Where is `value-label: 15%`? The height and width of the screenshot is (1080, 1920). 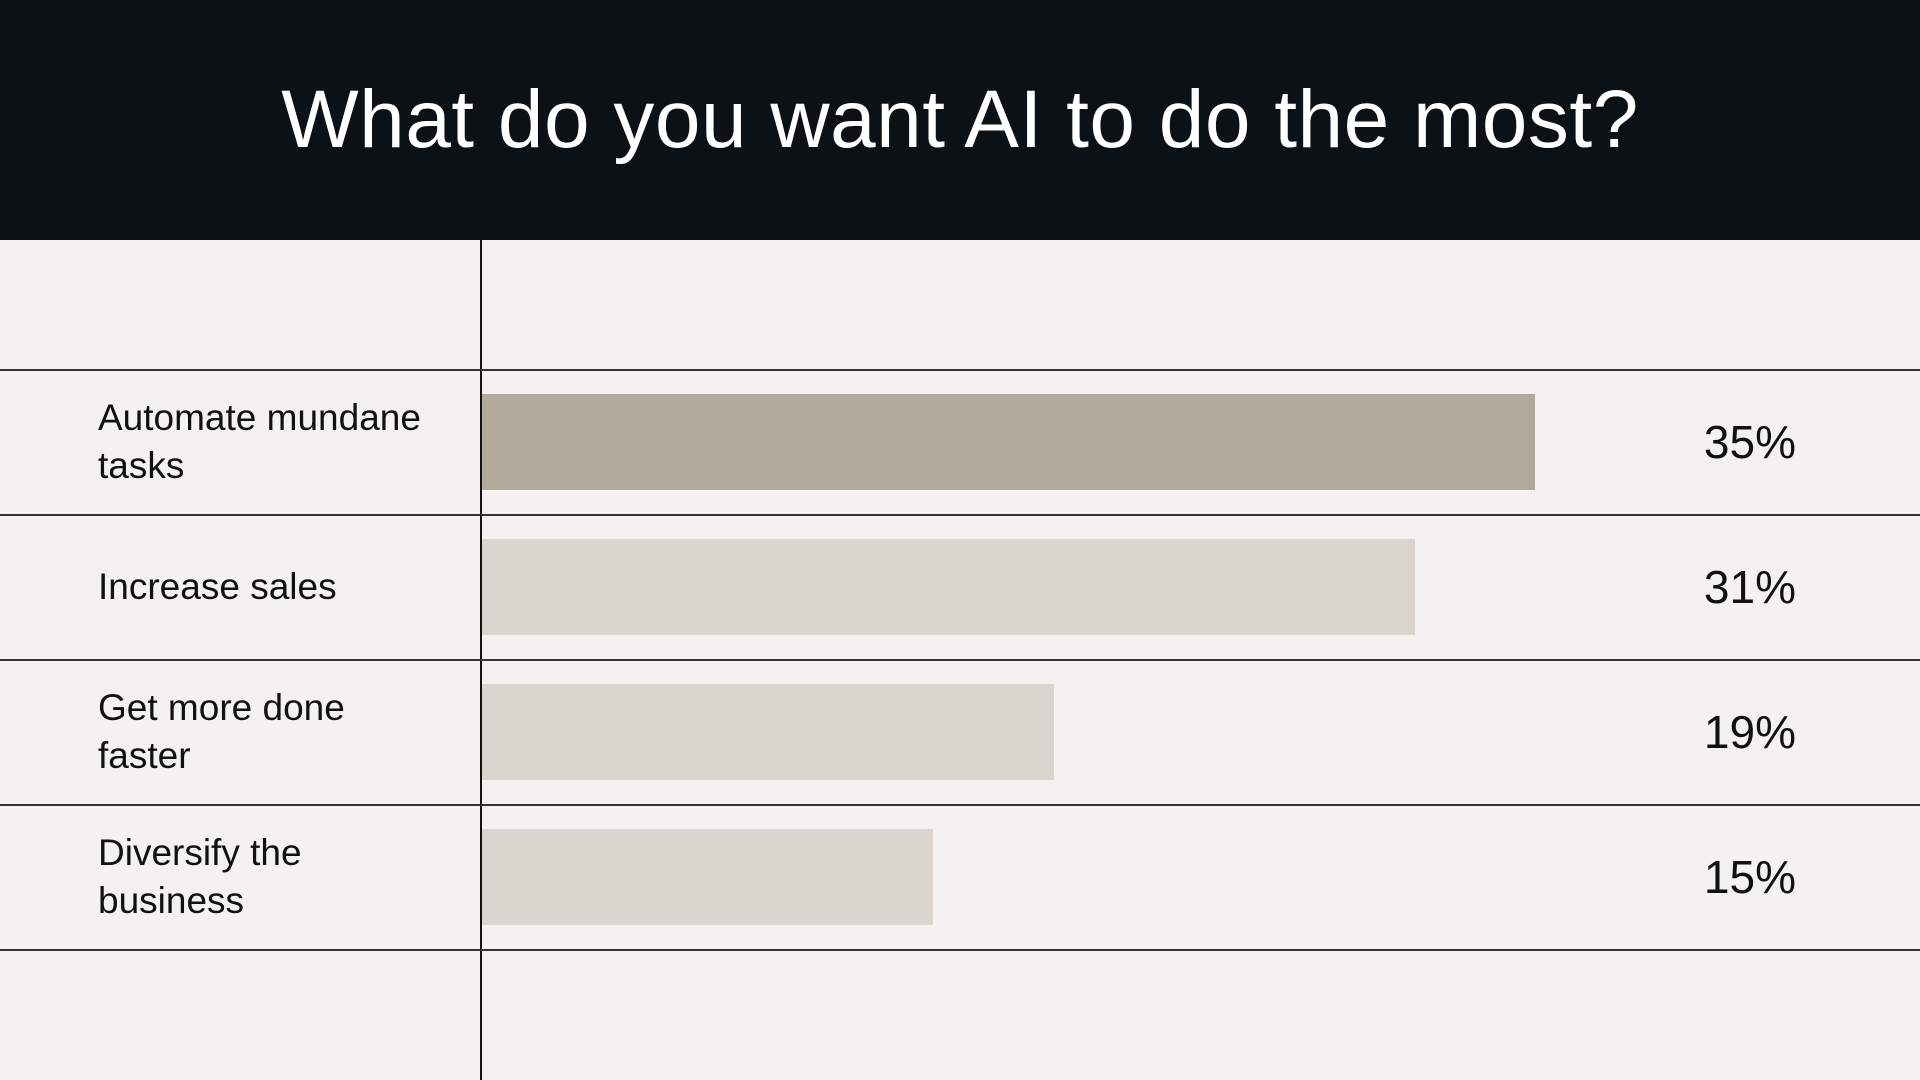 value-label: 15% is located at coordinates (1749, 876).